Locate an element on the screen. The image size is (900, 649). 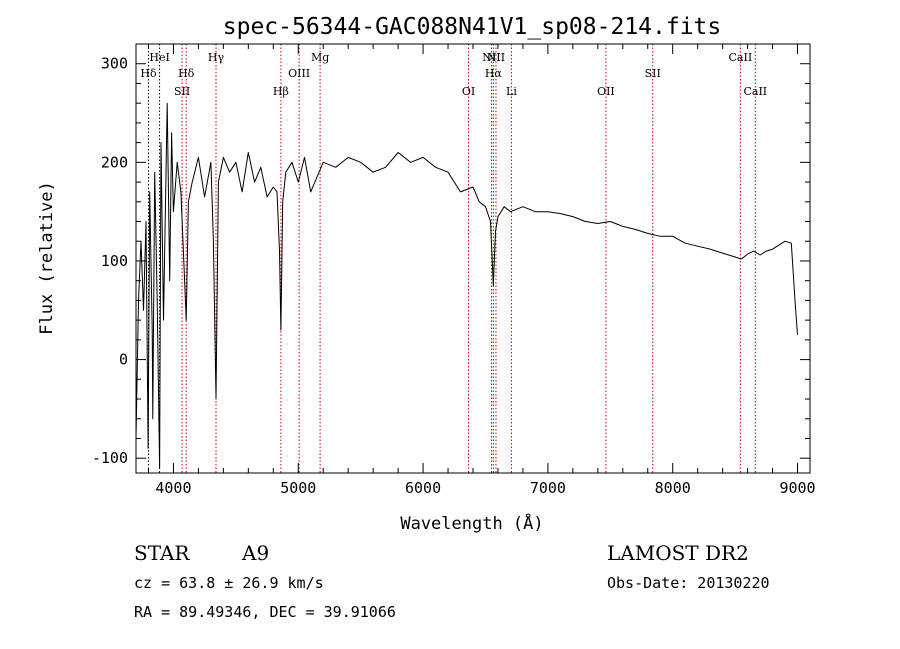
object-subclass: A9 is located at coordinates (255, 553).